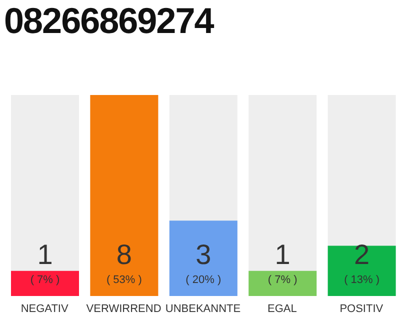  Describe the element at coordinates (362, 308) in the screenshot. I see `x-tick-label: POSITIV` at that location.